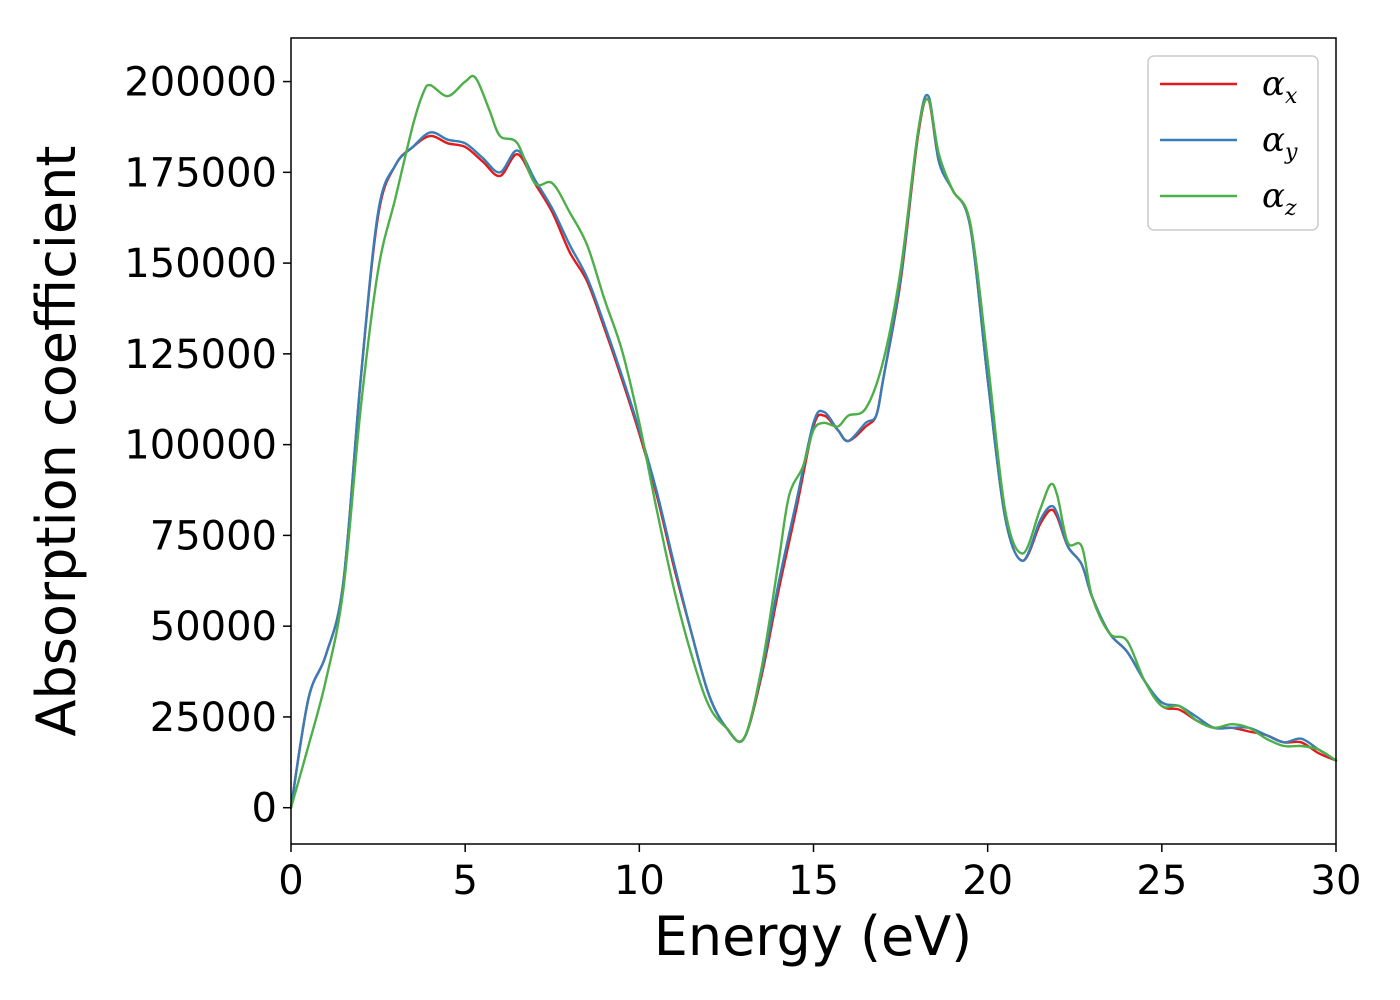 The image size is (1400, 1000). I want to click on y-tick-label: 100000, so click(200, 446).